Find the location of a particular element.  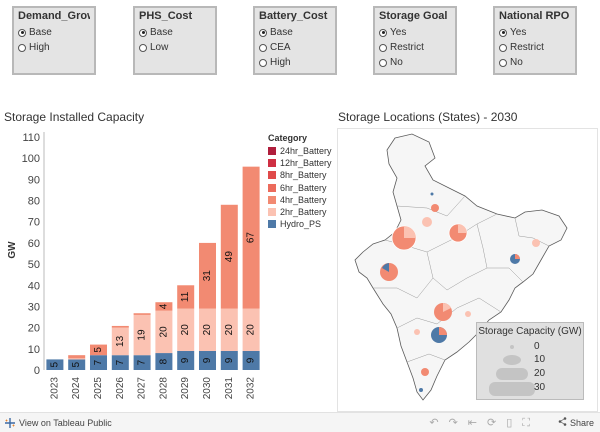

legend-item: 6hr_Battery is located at coordinates (300, 188).